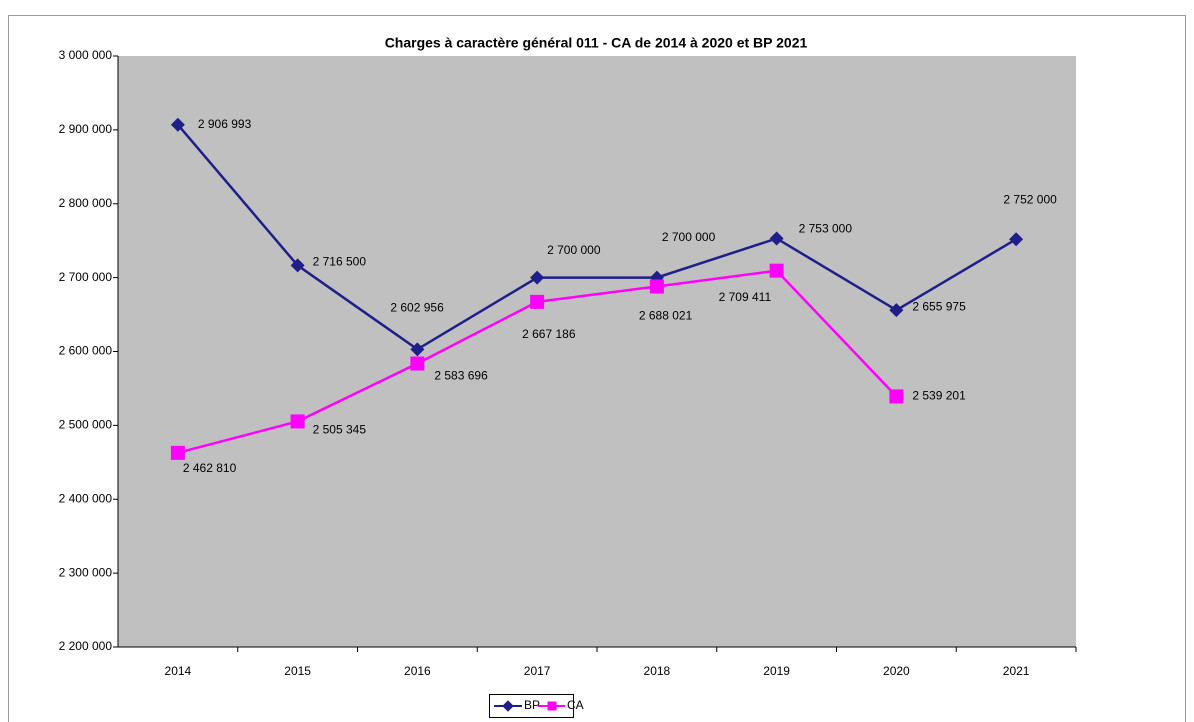 Image resolution: width=1194 pixels, height=722 pixels. Describe the element at coordinates (86, 646) in the screenshot. I see `y-tick-label: 2 200 000` at that location.